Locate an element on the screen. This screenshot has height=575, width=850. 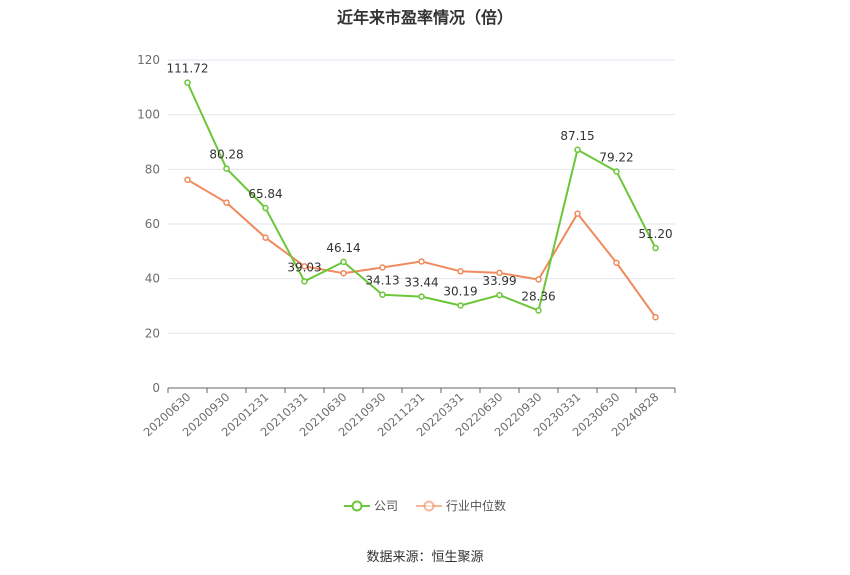
legend: 公司 行业中位数 is located at coordinates (425, 505).